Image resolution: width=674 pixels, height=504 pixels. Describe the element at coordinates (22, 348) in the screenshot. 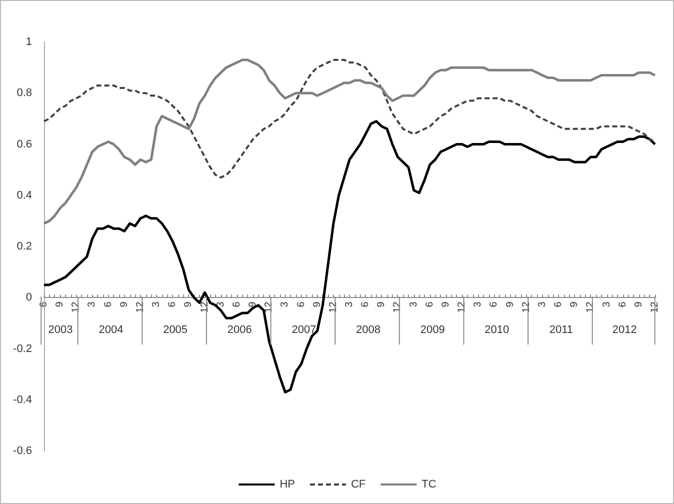

I see `y-tick-label: -0.2` at that location.